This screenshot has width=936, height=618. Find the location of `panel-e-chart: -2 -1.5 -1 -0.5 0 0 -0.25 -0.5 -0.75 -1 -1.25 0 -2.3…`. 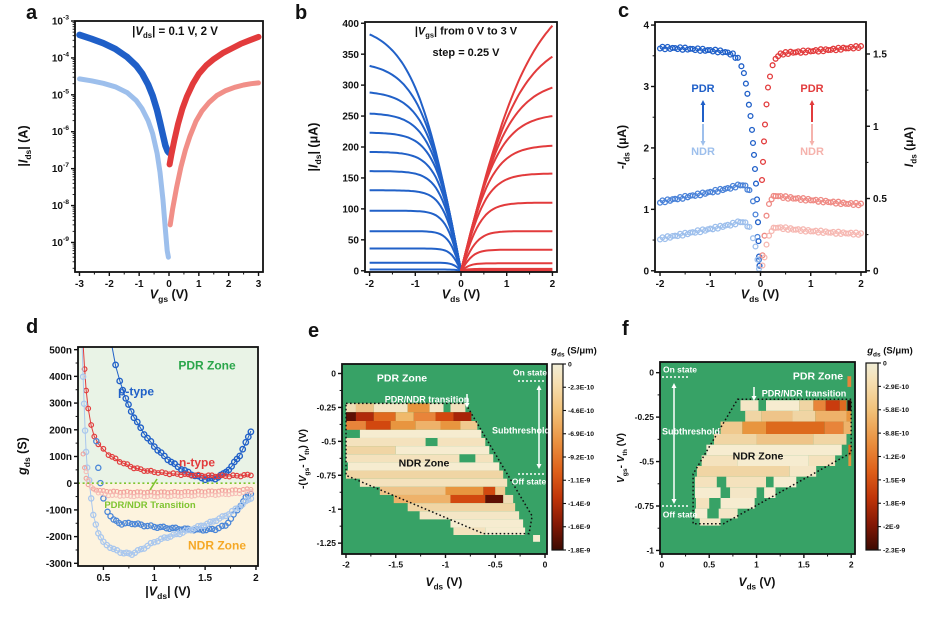

panel-e-chart: -2 -1.5 -1 -0.5 0 0 -0.25 -0.5 -0.75 -1 -1.25 0 -2.3… is located at coordinates (456, 465).